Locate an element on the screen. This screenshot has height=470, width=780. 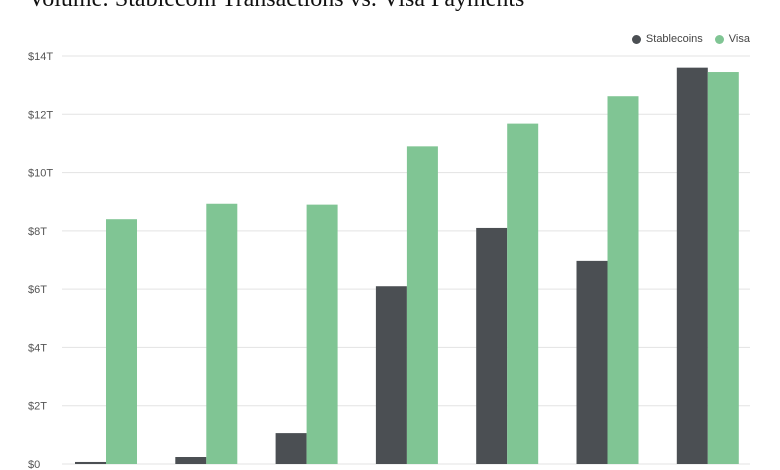
y-tick-label: $6T is located at coordinates (37, 290).